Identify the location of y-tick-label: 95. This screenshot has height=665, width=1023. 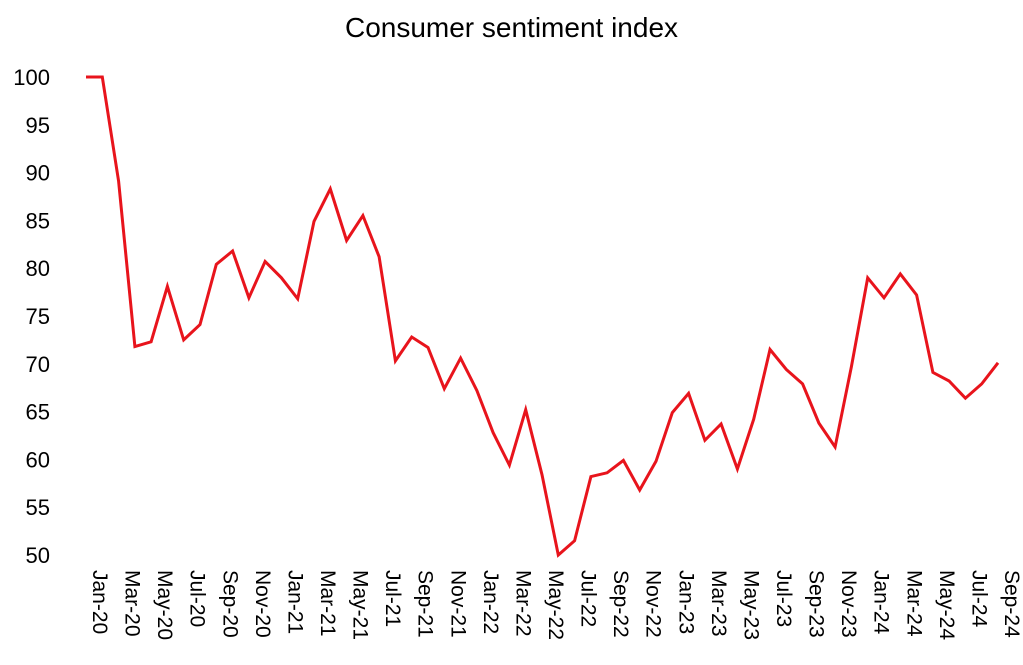
(38, 125).